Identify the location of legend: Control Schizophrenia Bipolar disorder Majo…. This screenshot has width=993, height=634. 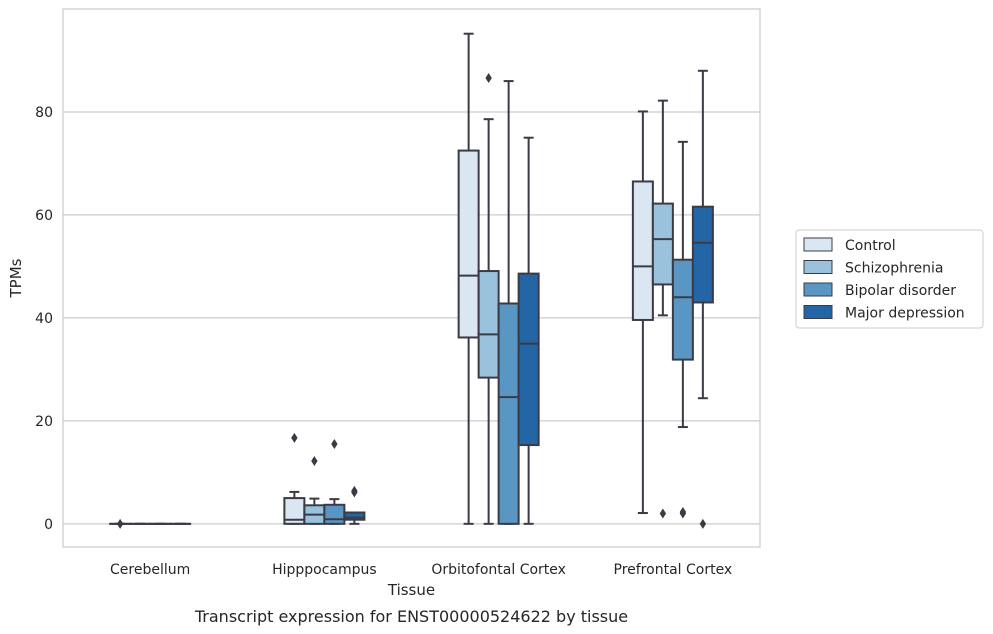
(889, 279).